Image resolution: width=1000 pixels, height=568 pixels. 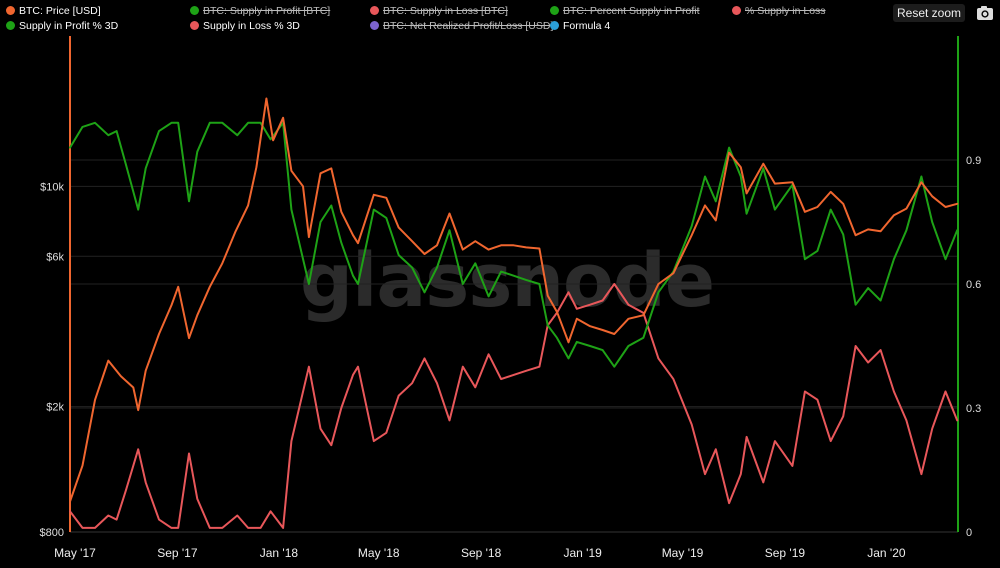 I want to click on legend-label: BTC: Price [USD], so click(x=60, y=11).